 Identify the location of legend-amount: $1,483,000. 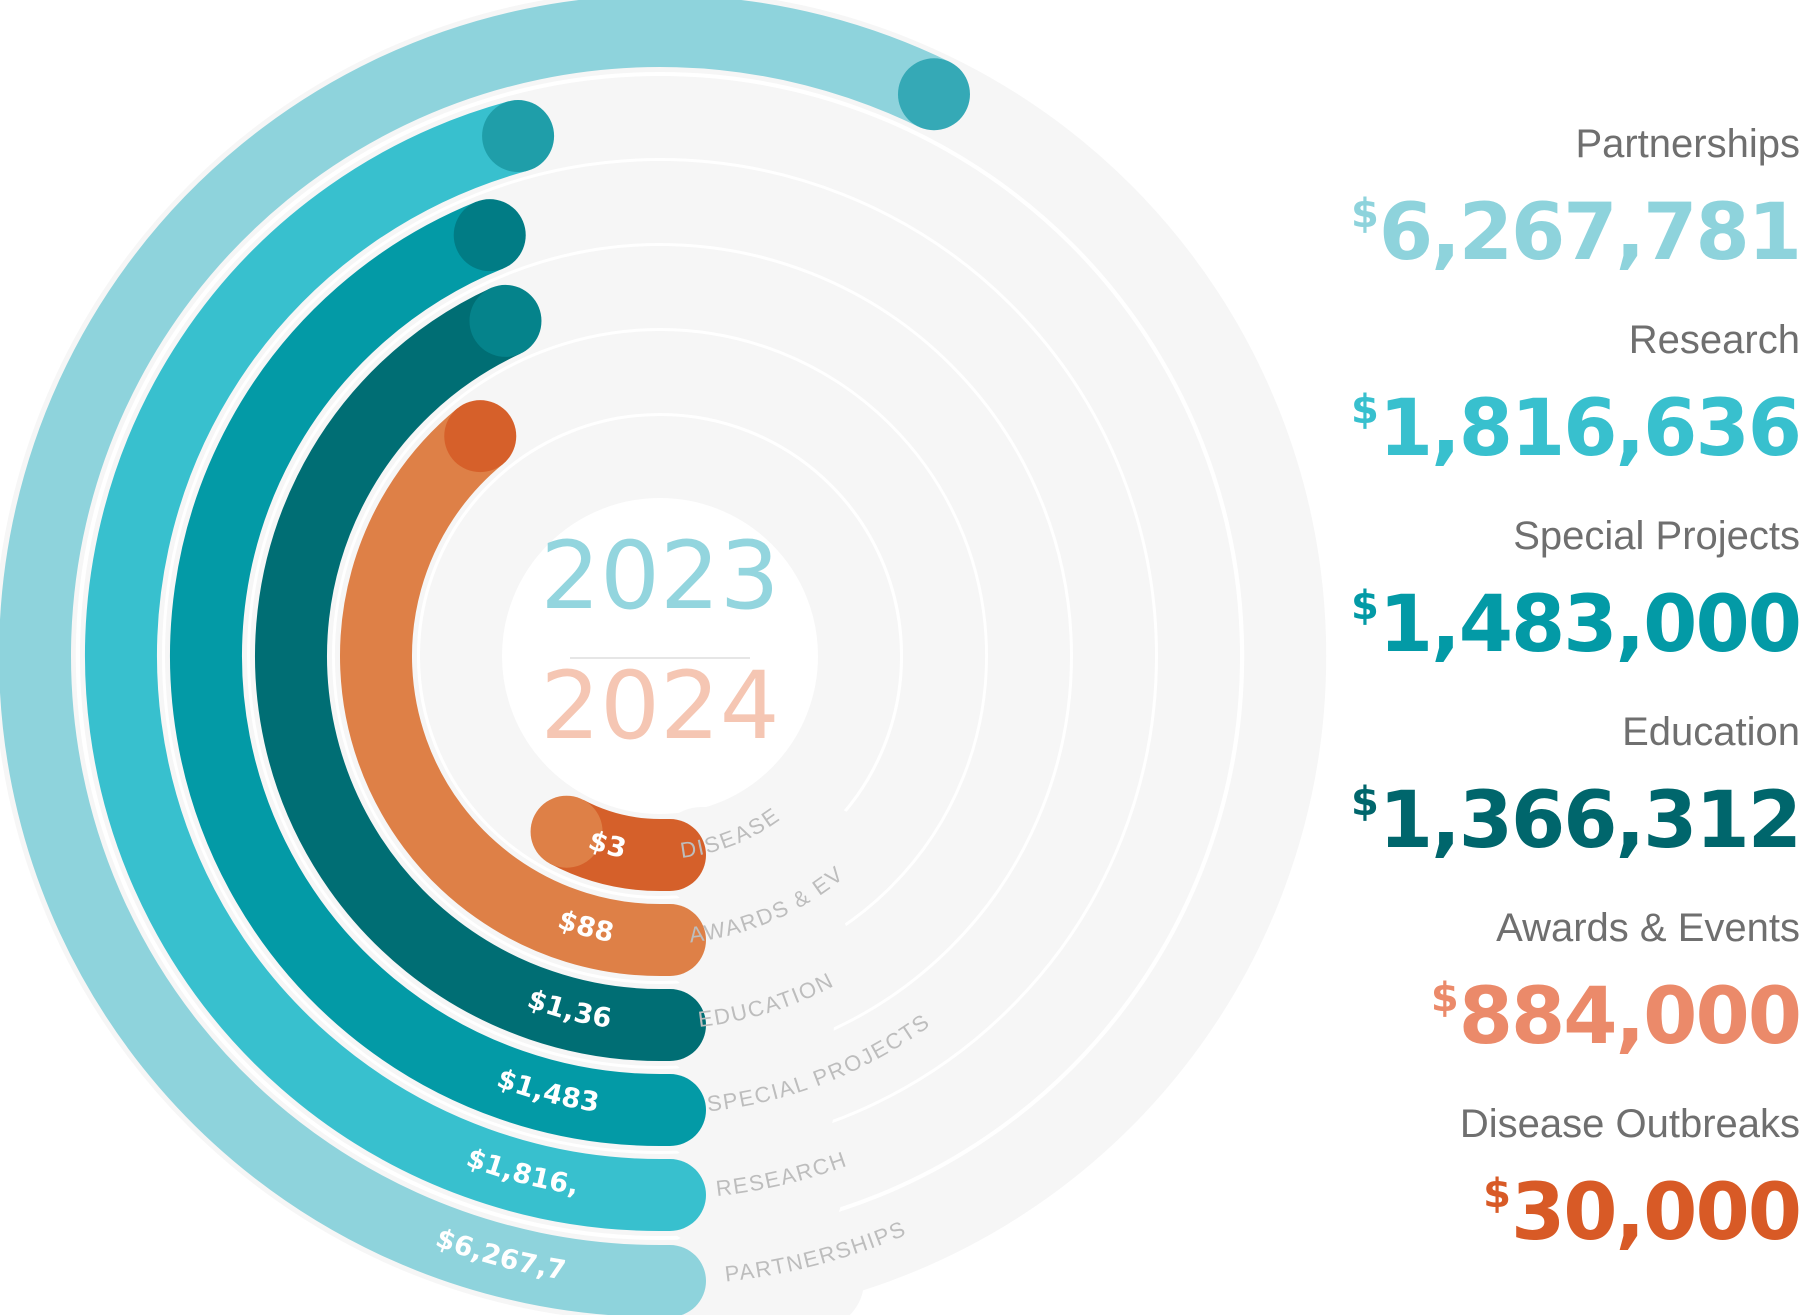
(1570, 615).